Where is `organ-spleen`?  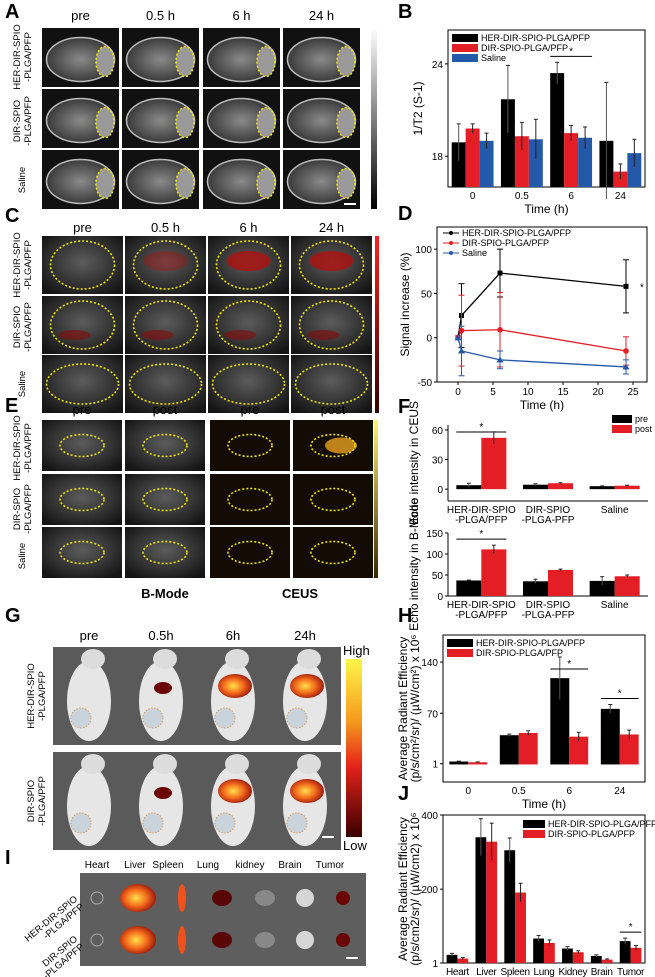
organ-spleen is located at coordinates (182, 898).